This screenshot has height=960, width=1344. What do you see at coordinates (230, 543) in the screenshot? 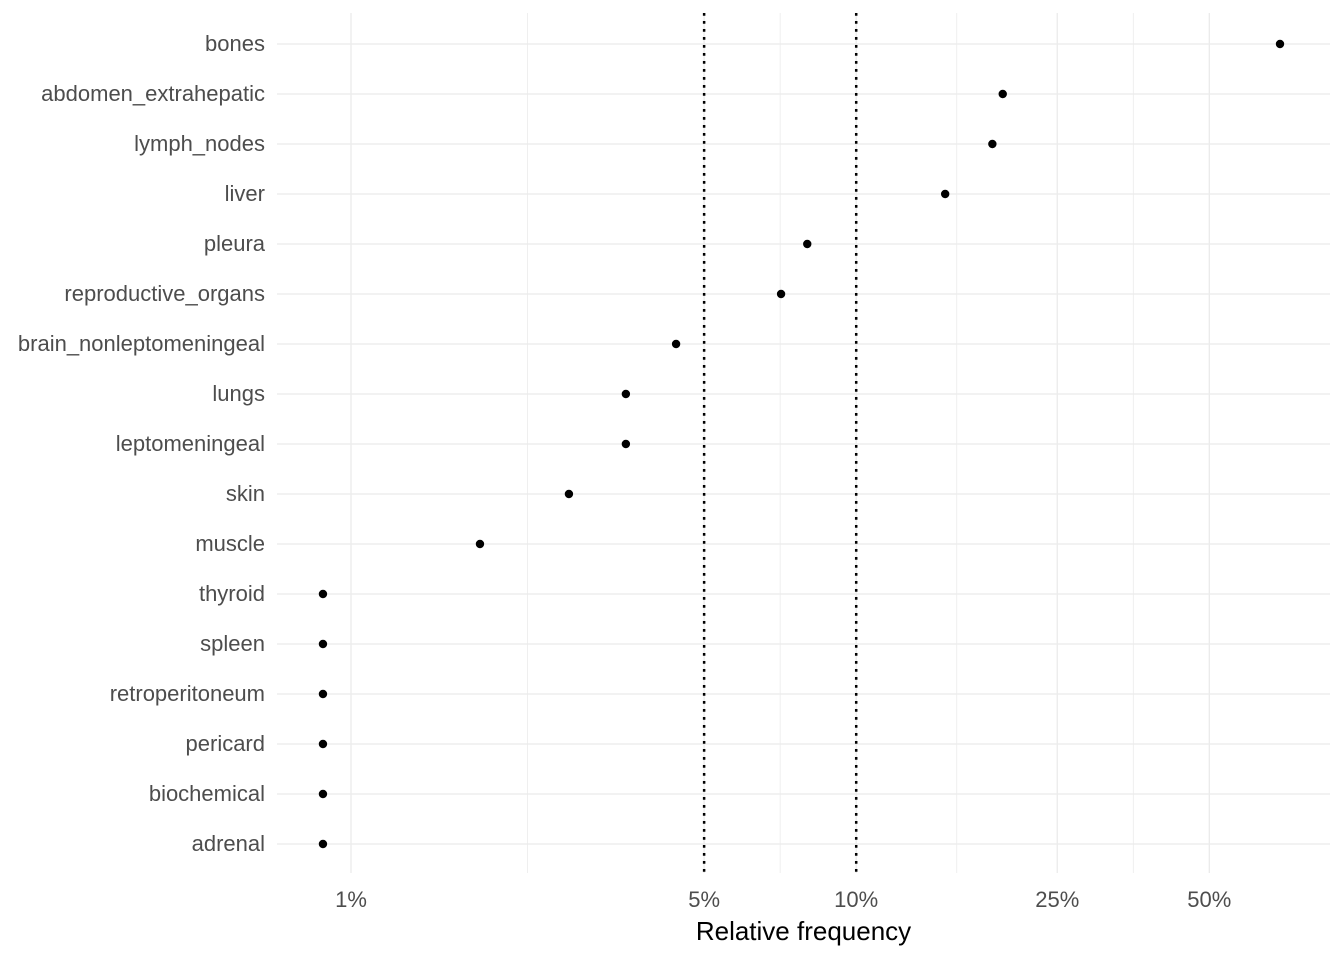
I see `y-axis-label: muscle` at bounding box center [230, 543].